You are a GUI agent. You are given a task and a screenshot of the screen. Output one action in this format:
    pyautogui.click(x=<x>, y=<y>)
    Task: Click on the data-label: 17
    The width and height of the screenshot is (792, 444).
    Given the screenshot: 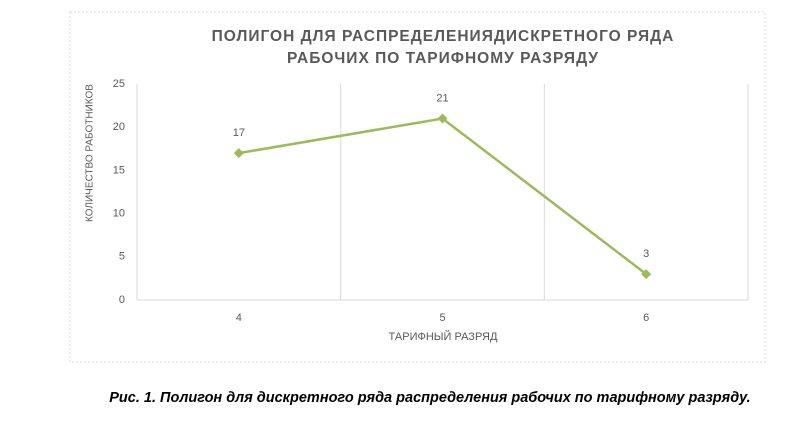 What is the action you would take?
    pyautogui.click(x=239, y=133)
    